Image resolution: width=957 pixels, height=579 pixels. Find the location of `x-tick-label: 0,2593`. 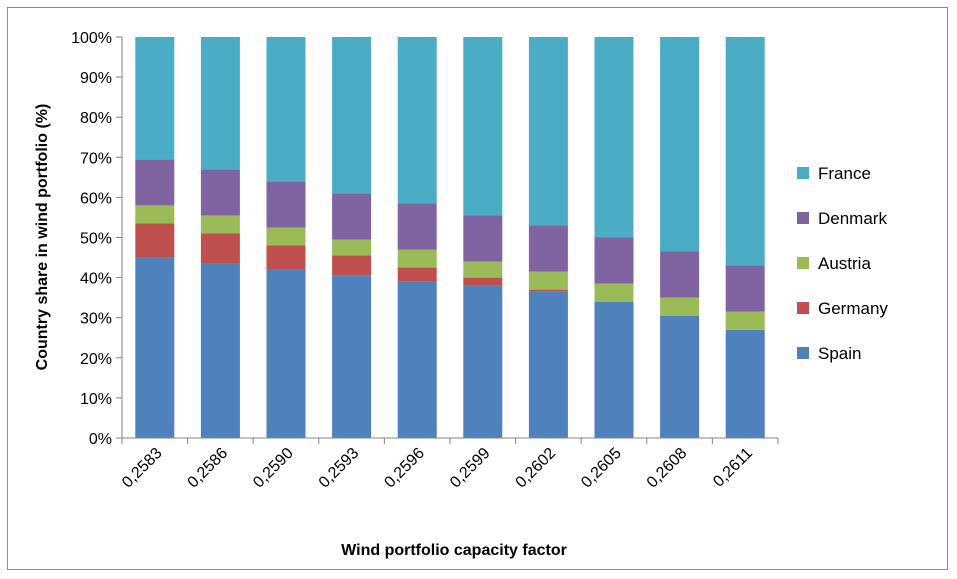

x-tick-label: 0,2593 is located at coordinates (339, 468).